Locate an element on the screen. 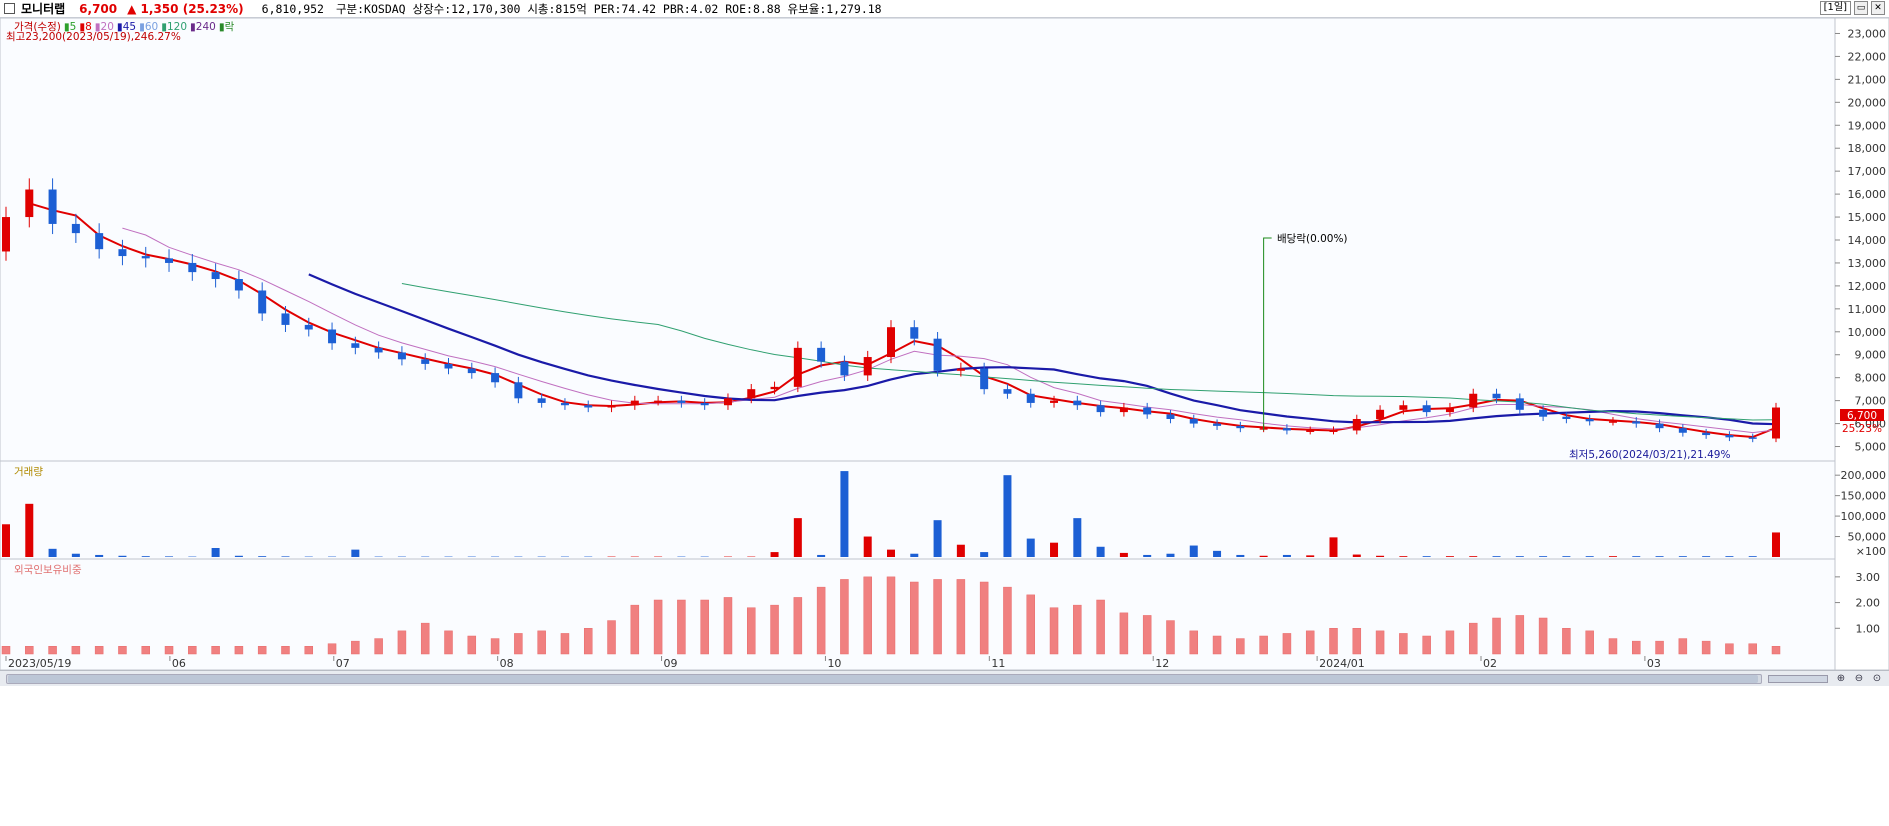  price-tick-label: 15,000 is located at coordinates (1867, 217).